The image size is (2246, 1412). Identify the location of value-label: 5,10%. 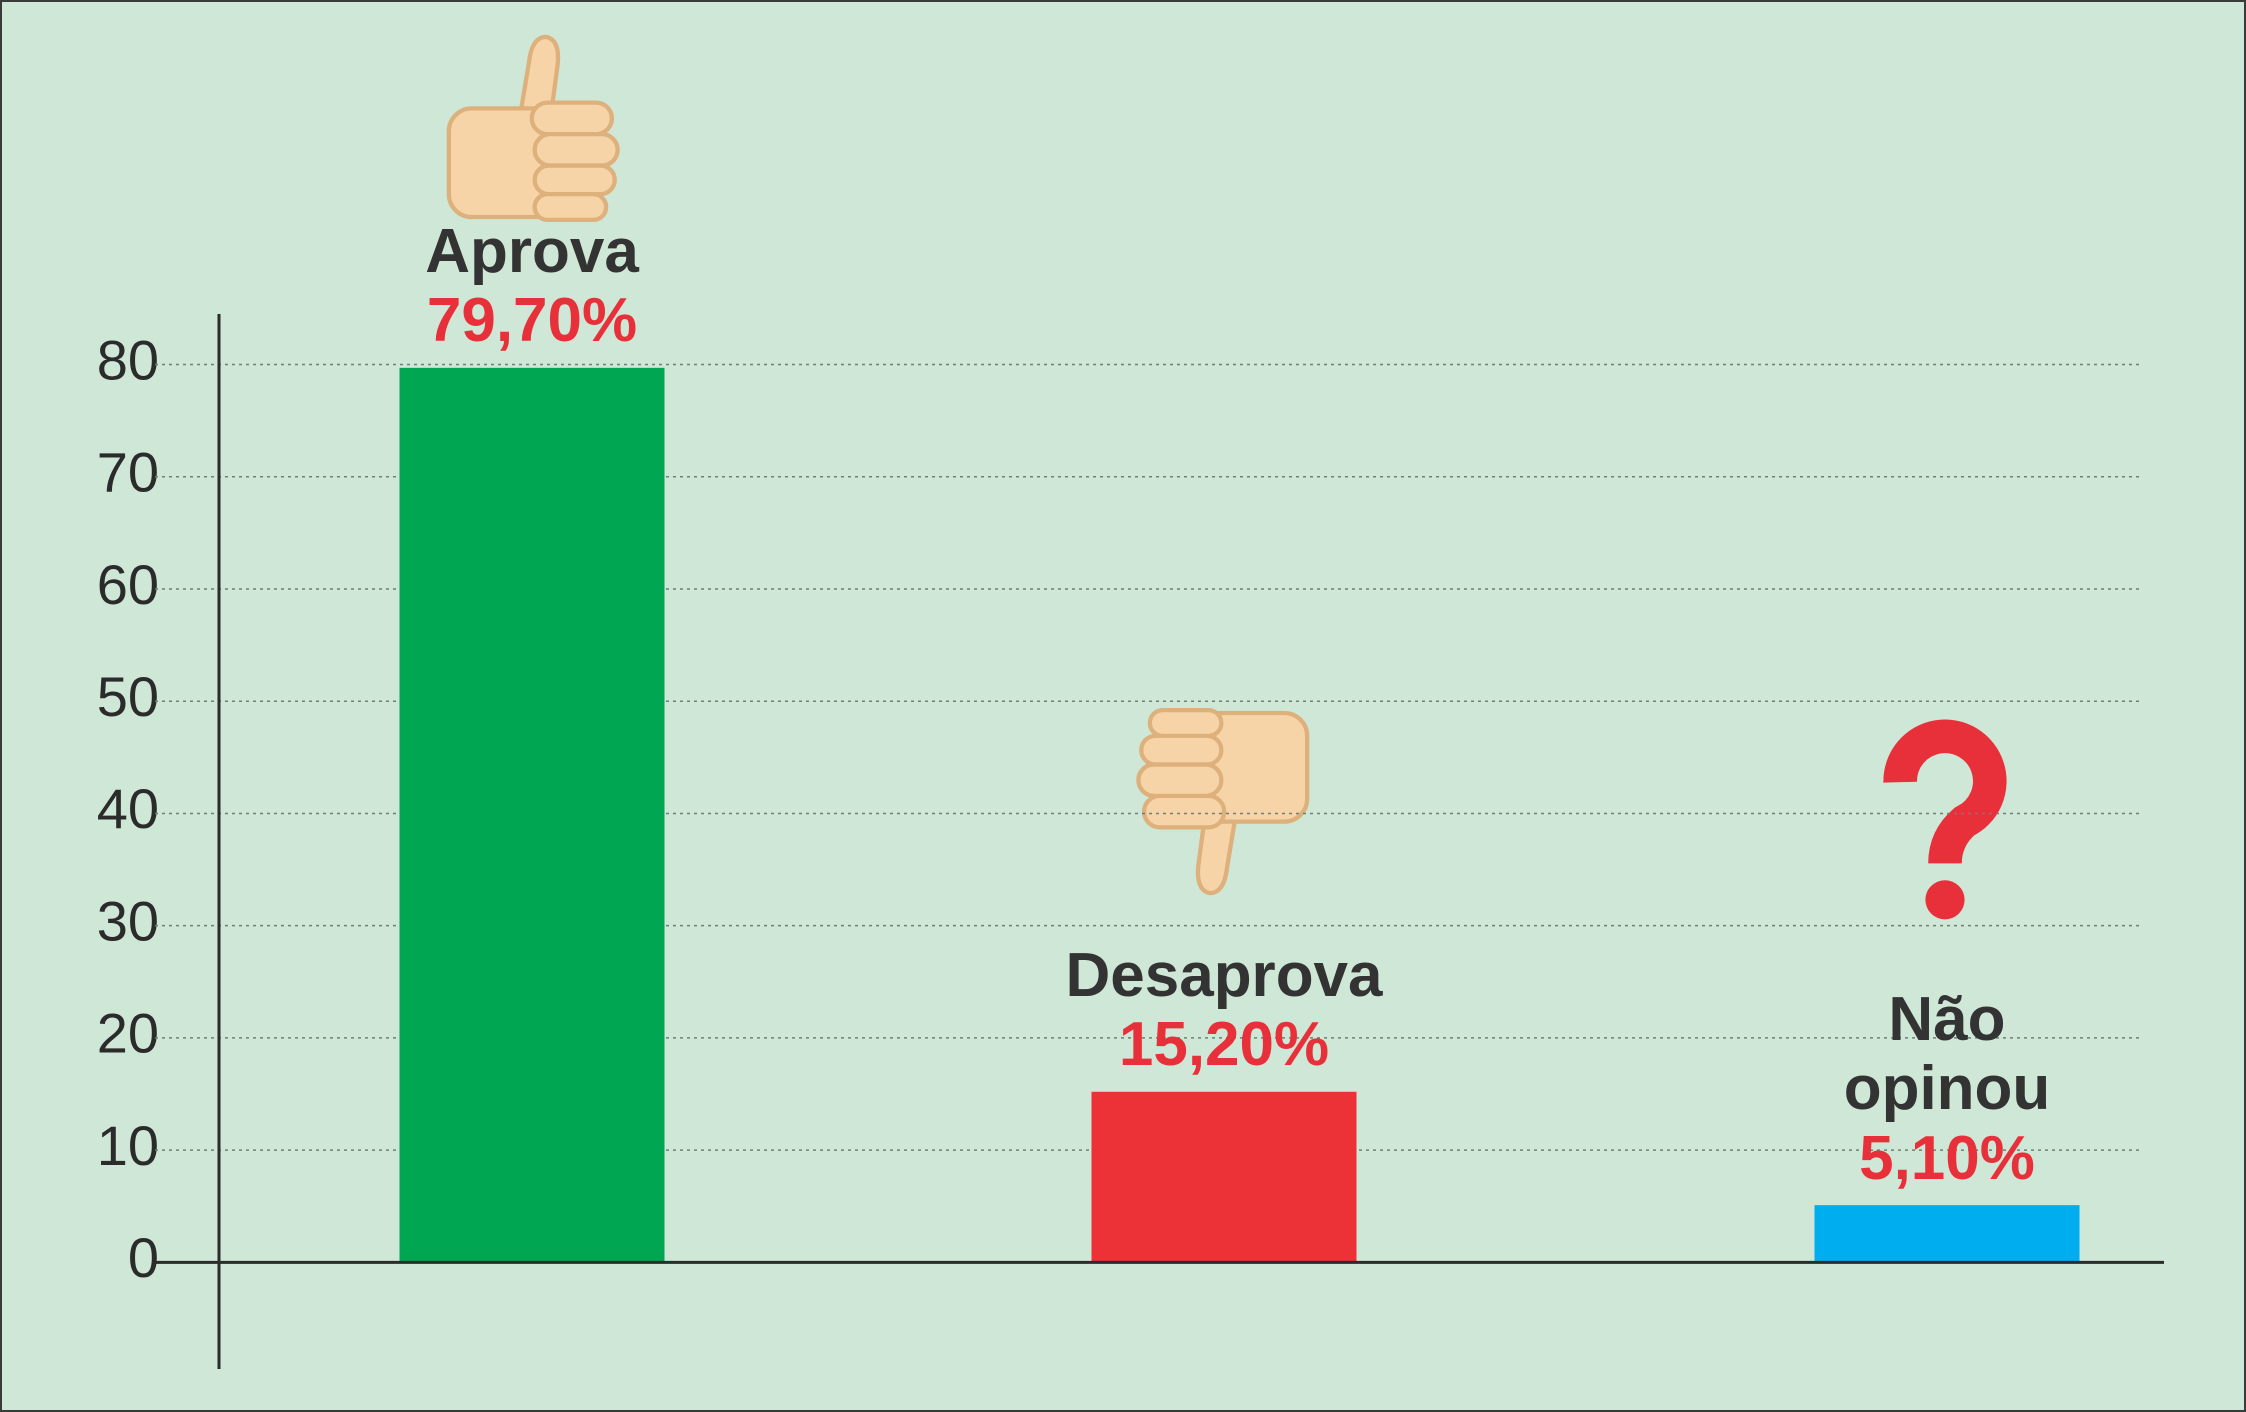
(1947, 1158).